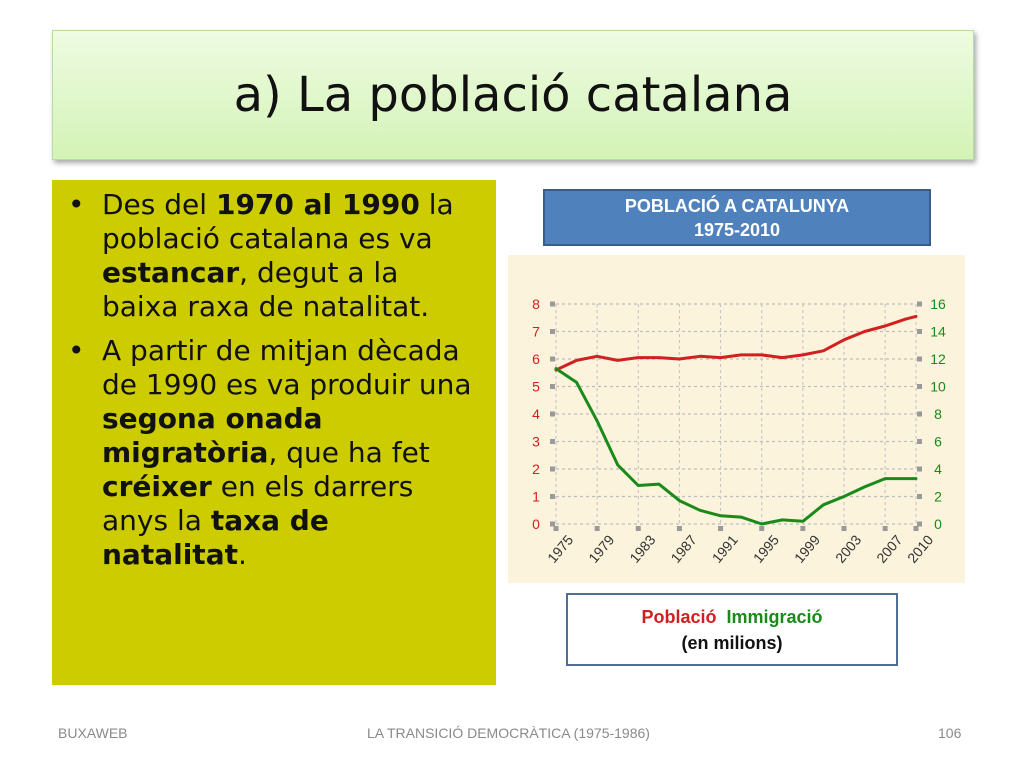 The height and width of the screenshot is (768, 1024). Describe the element at coordinates (536, 387) in the screenshot. I see `y-left-tick-label: 5` at that location.